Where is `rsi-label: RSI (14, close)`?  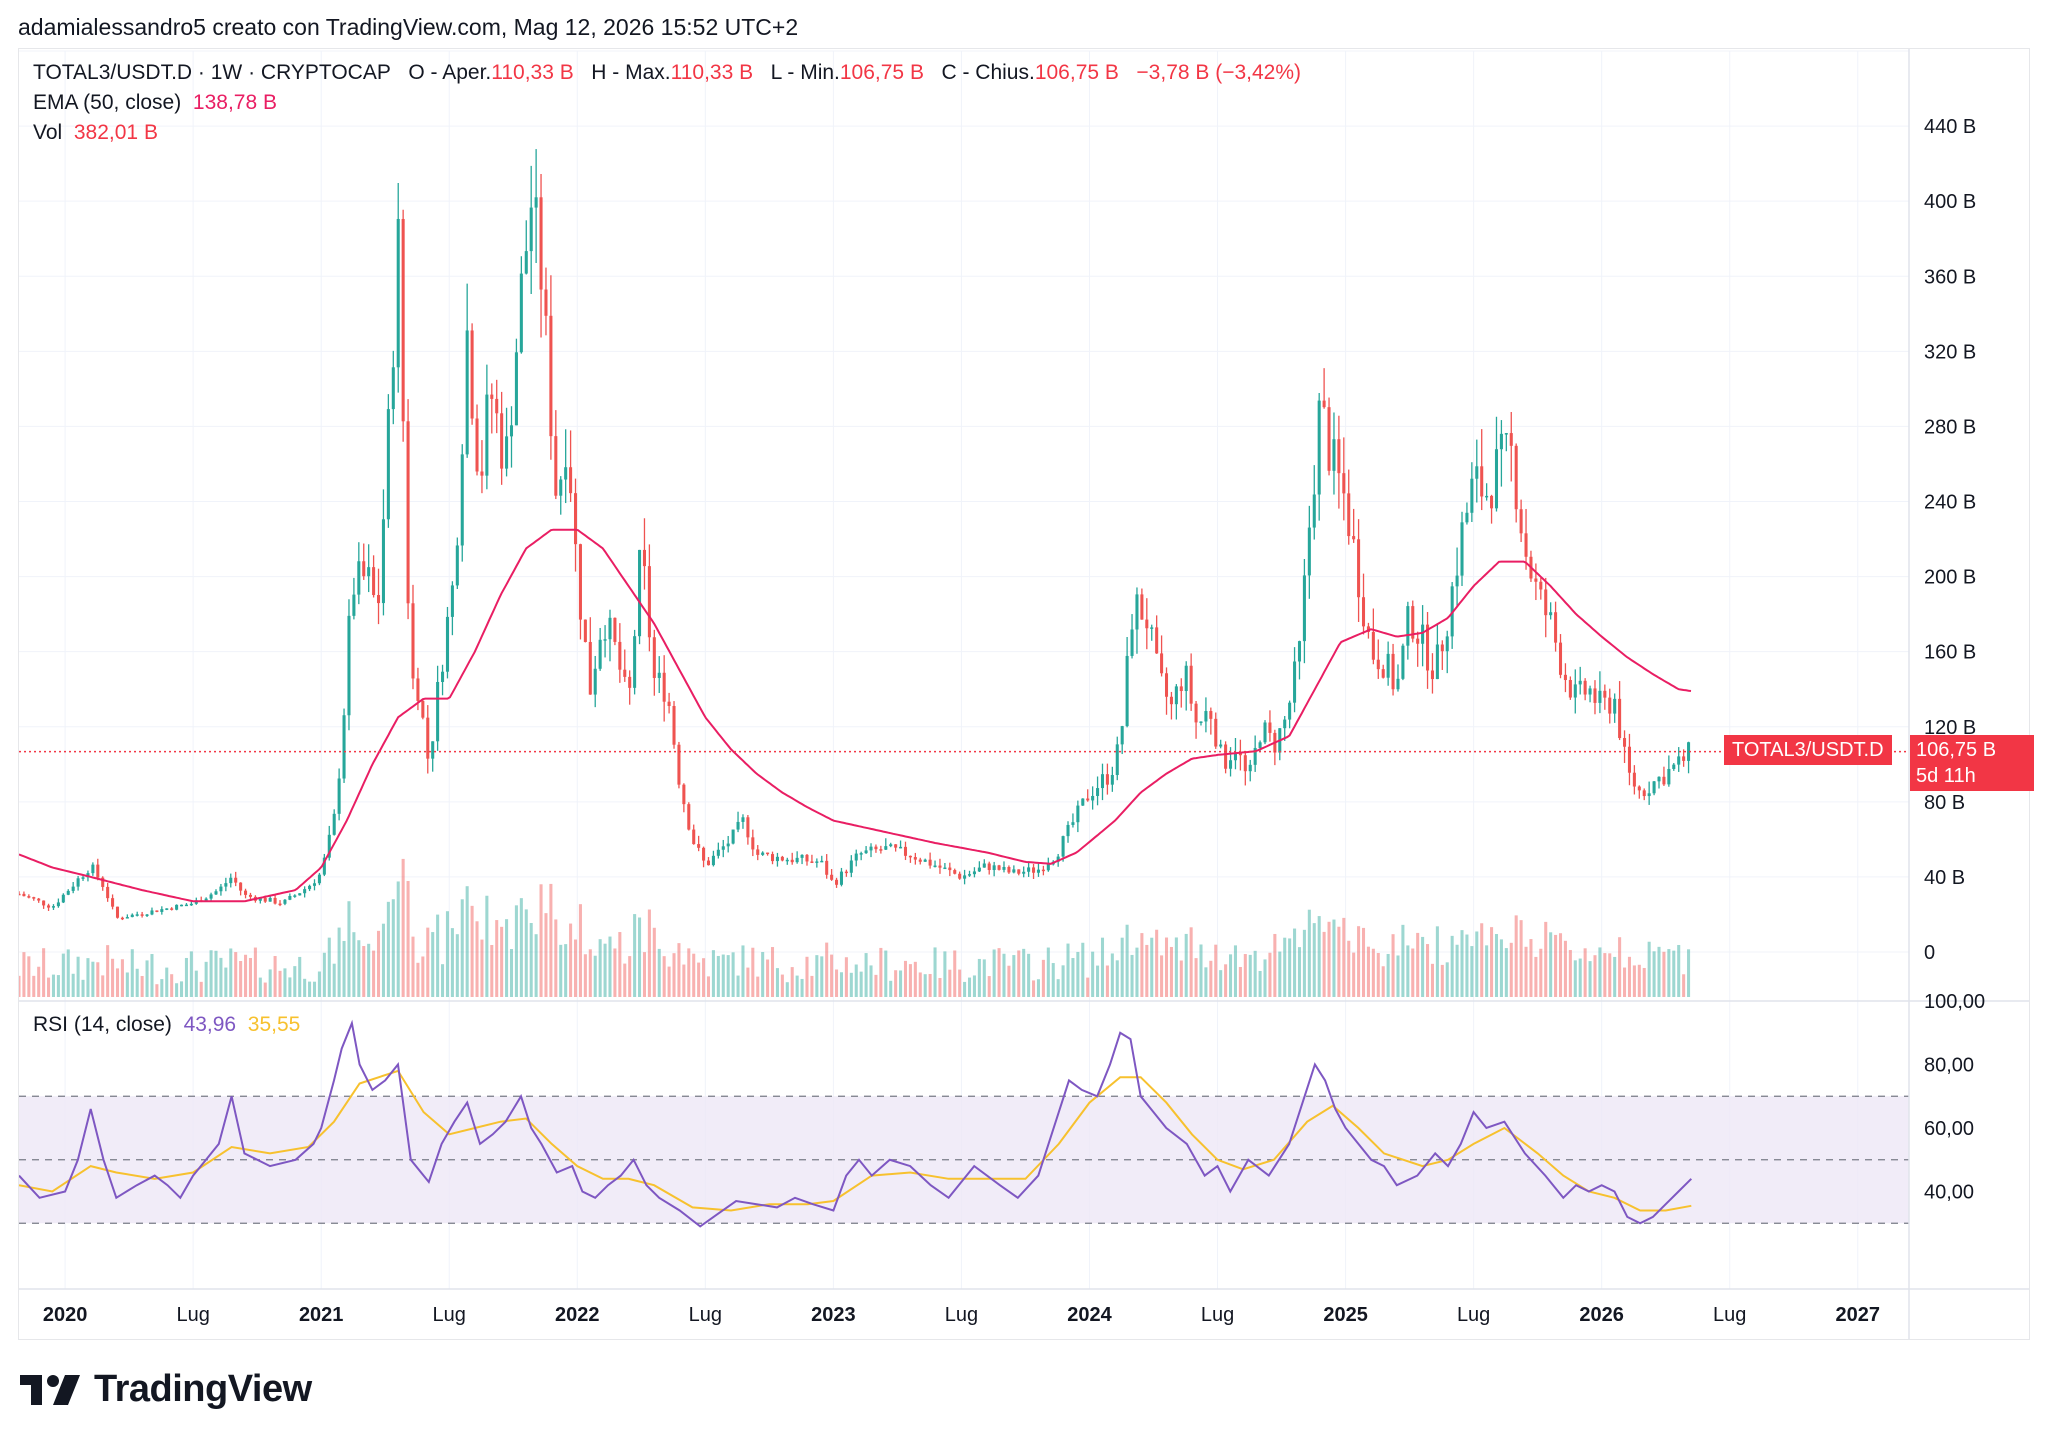 rsi-label: RSI (14, close) is located at coordinates (102, 1024).